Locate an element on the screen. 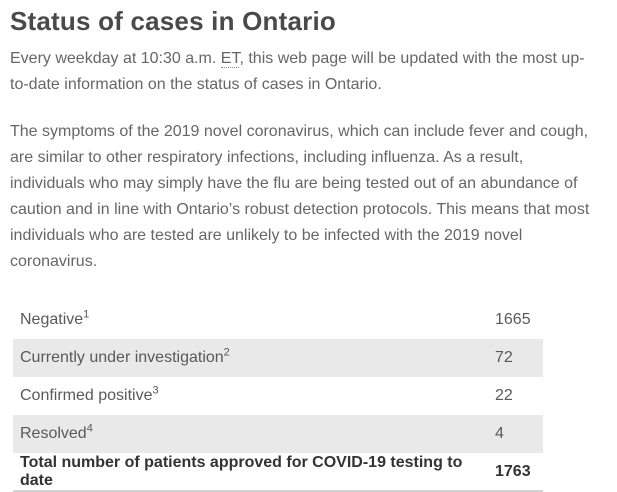 This screenshot has width=617, height=492. table-row: Resolved4 4 is located at coordinates (278, 434).